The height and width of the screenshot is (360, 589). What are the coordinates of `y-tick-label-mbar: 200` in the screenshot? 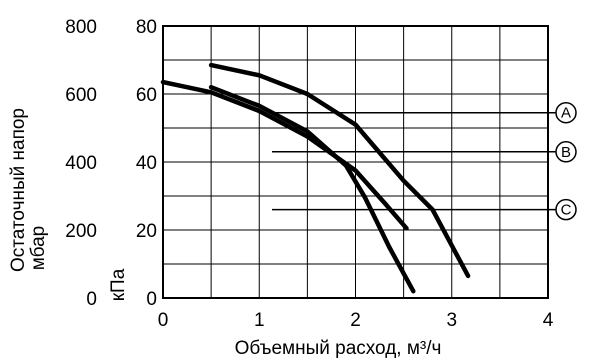 It's located at (81, 231).